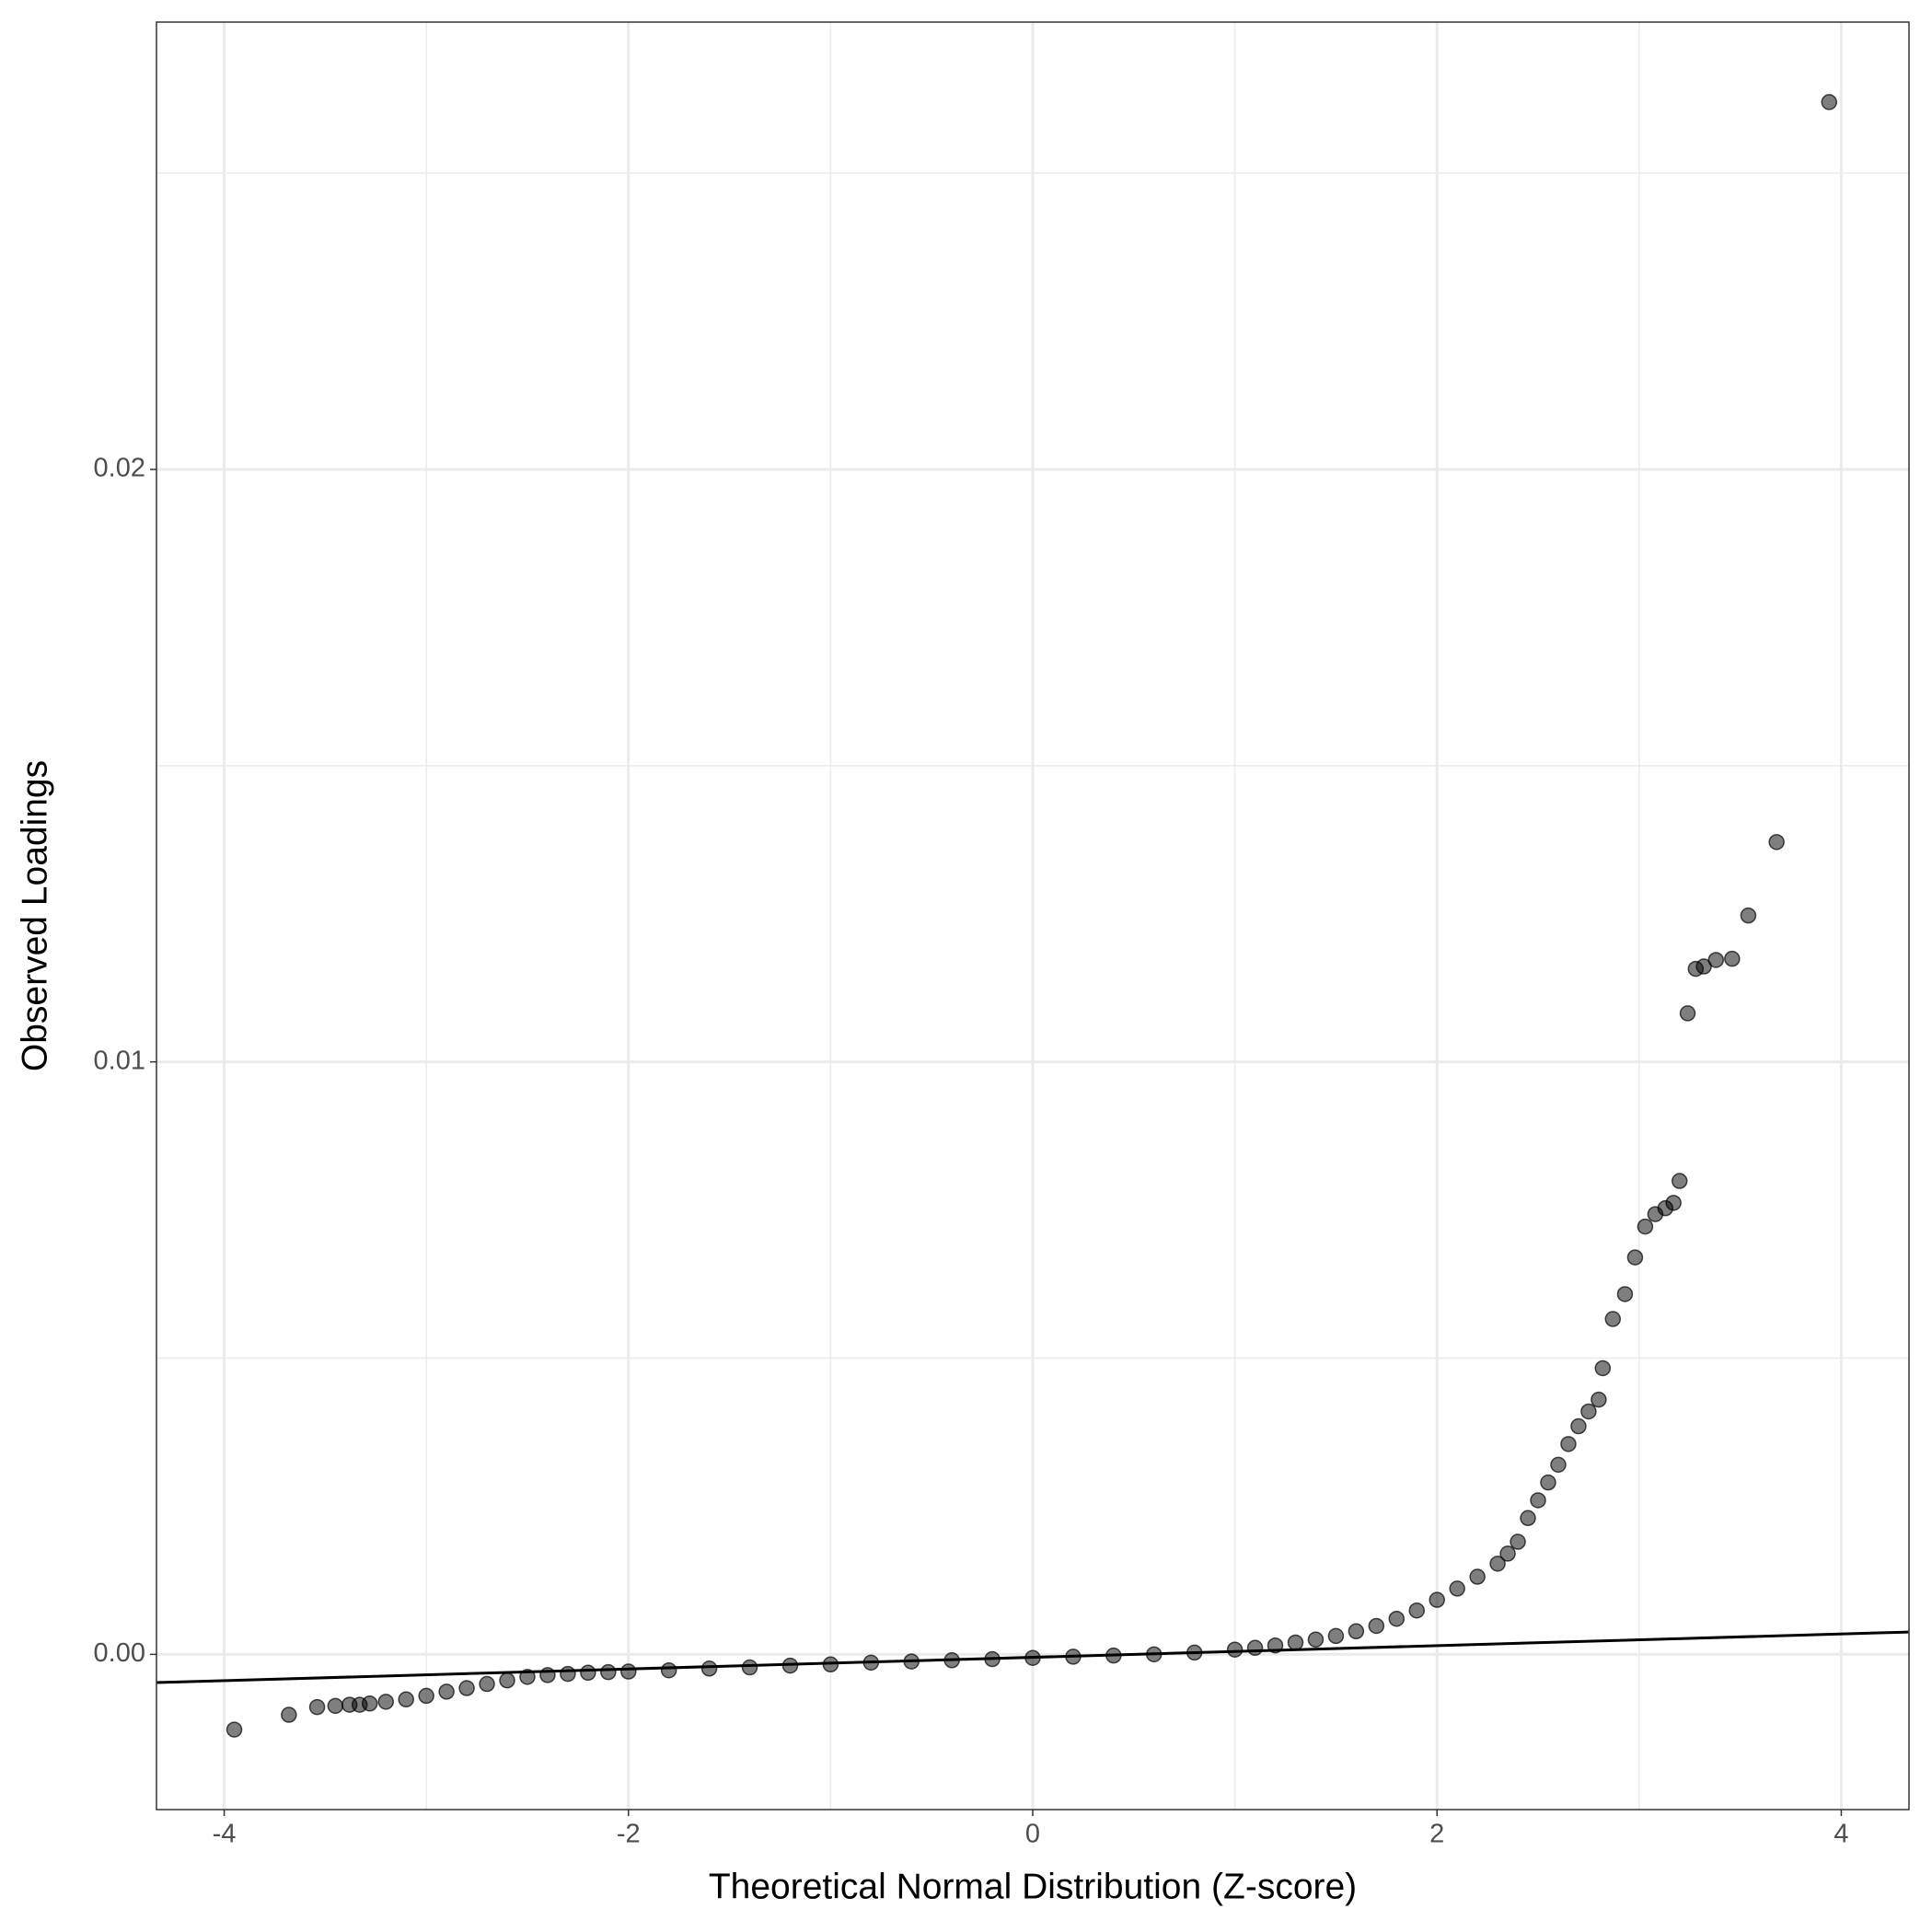 This screenshot has height=1932, width=1932. I want to click on x-tick-label: -2, so click(629, 1835).